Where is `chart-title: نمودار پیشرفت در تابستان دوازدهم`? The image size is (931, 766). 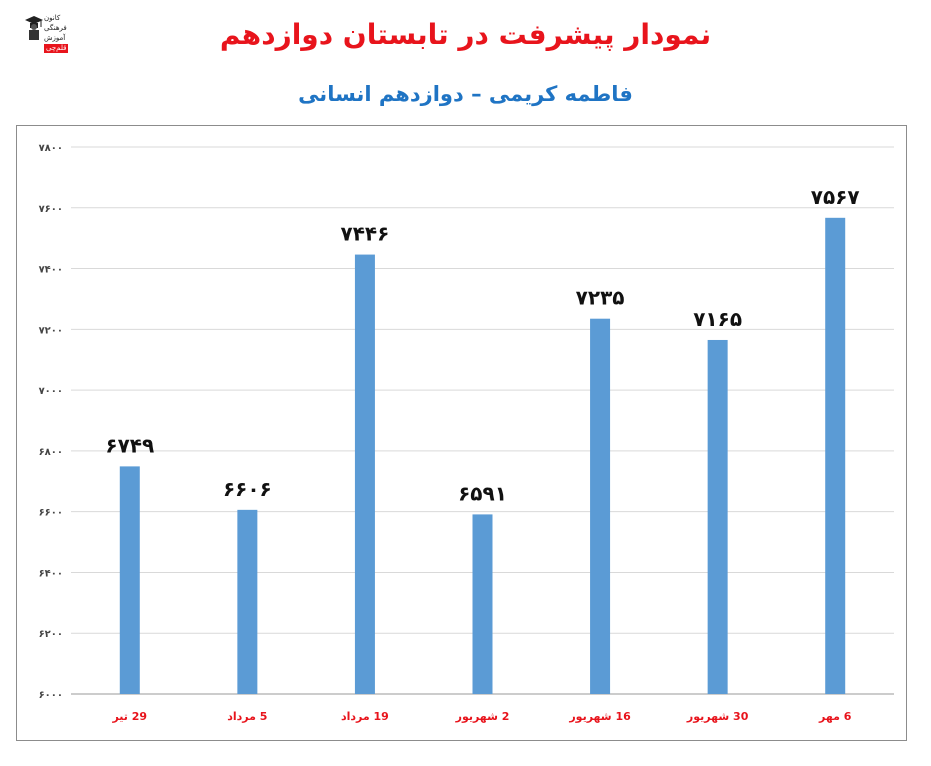
chart-title: نمودار پیشرفت در تابستان دوازدهم is located at coordinates (465, 34).